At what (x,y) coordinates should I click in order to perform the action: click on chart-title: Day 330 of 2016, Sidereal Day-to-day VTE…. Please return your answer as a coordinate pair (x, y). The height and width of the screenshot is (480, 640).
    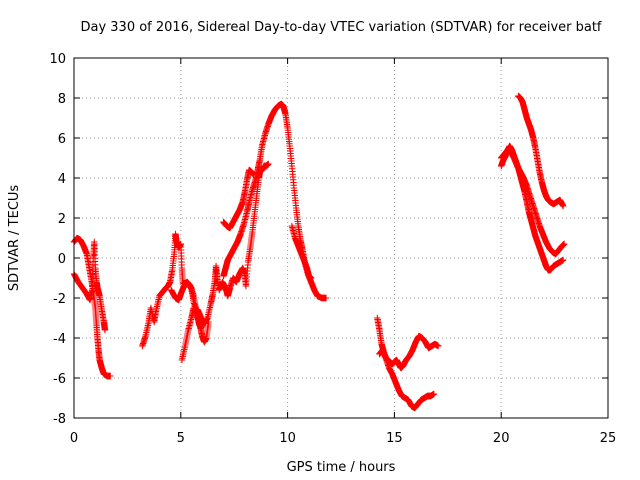
    Looking at the image, I should click on (340, 27).